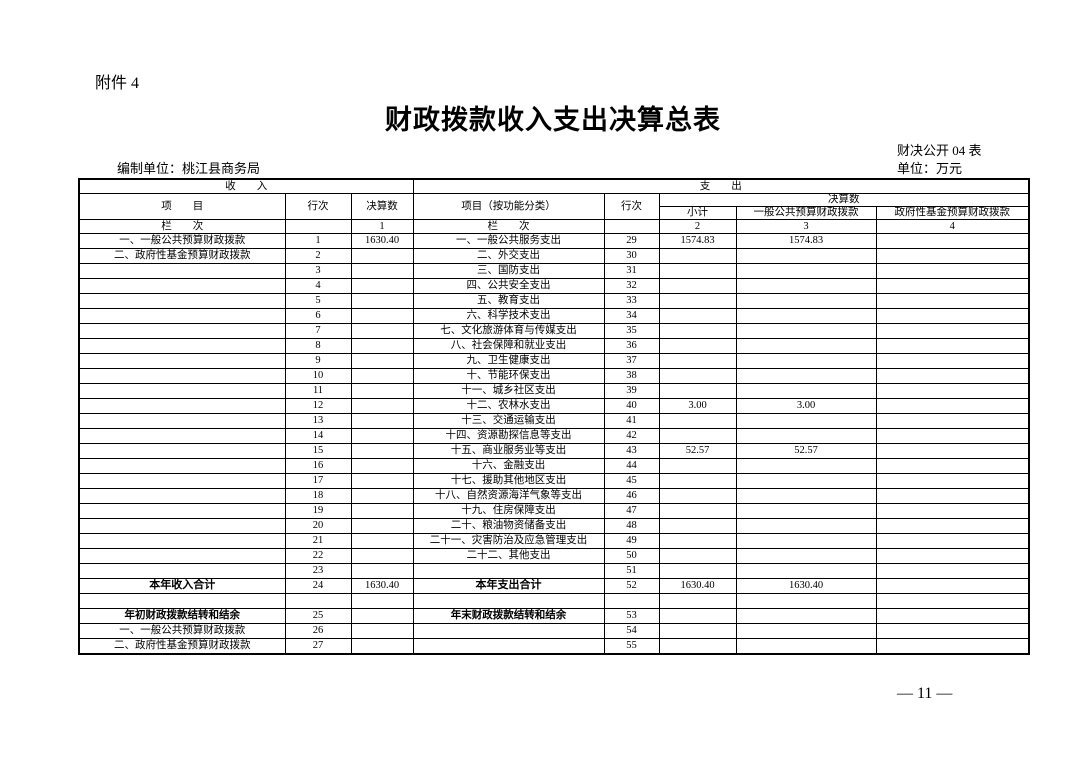  What do you see at coordinates (318, 481) in the screenshot?
I see `income-rowno-cell: 17` at bounding box center [318, 481].